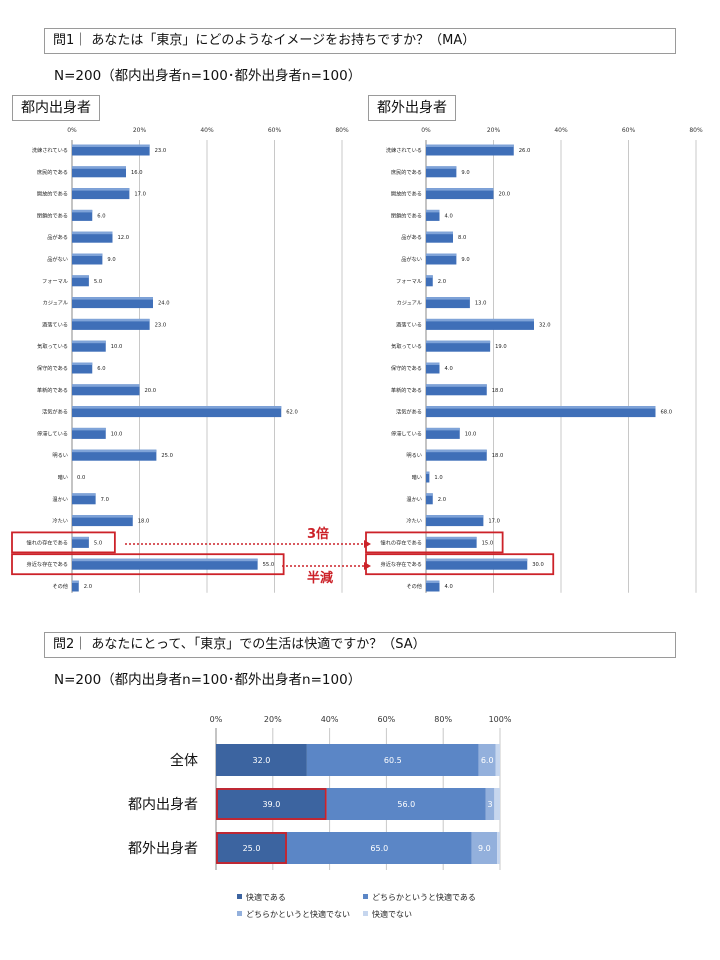 This screenshot has width=720, height=960. What do you see at coordinates (409, 412) in the screenshot?
I see `category-label: 活気がある` at bounding box center [409, 412].